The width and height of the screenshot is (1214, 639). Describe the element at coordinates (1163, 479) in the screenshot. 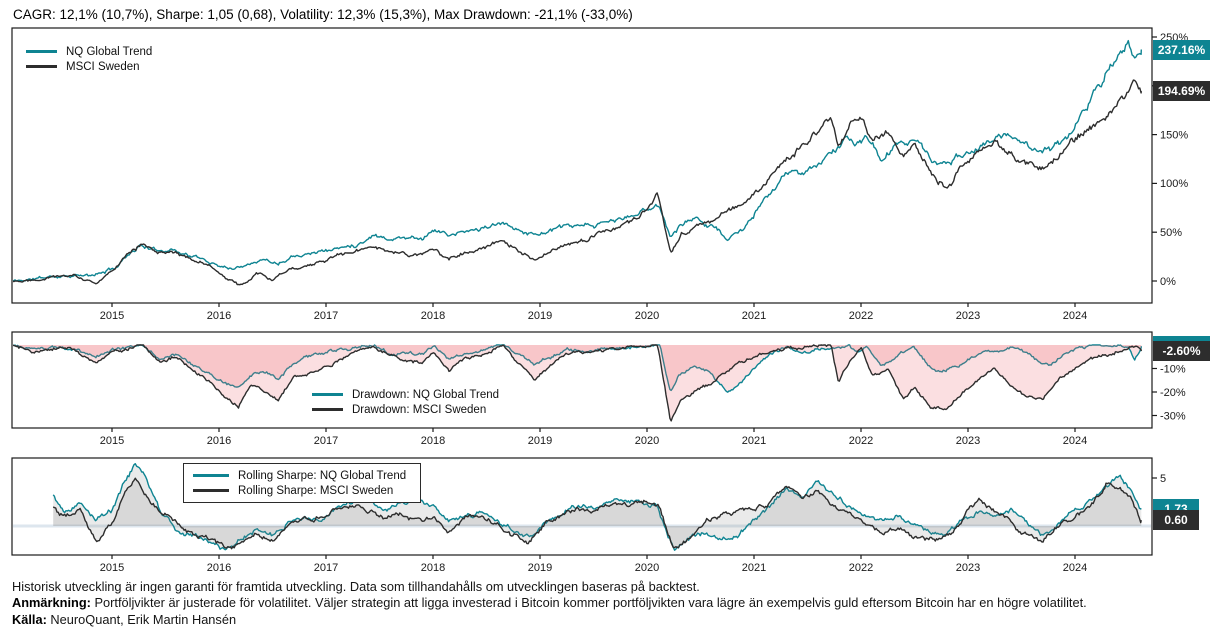

I see `y-tick-label: 5` at that location.